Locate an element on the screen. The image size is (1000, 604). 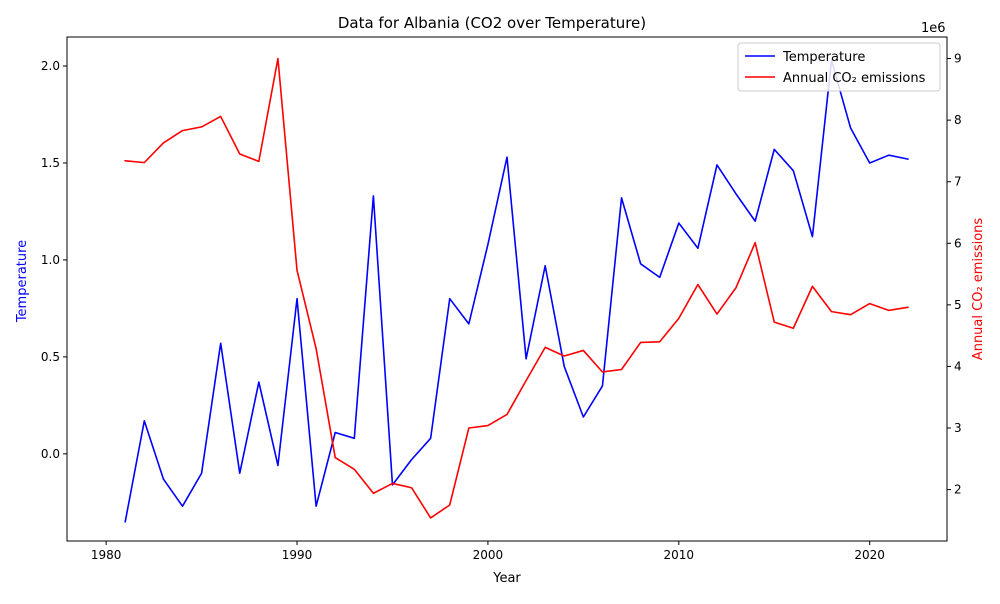
y-right-tick-label: 8 is located at coordinates (958, 120).